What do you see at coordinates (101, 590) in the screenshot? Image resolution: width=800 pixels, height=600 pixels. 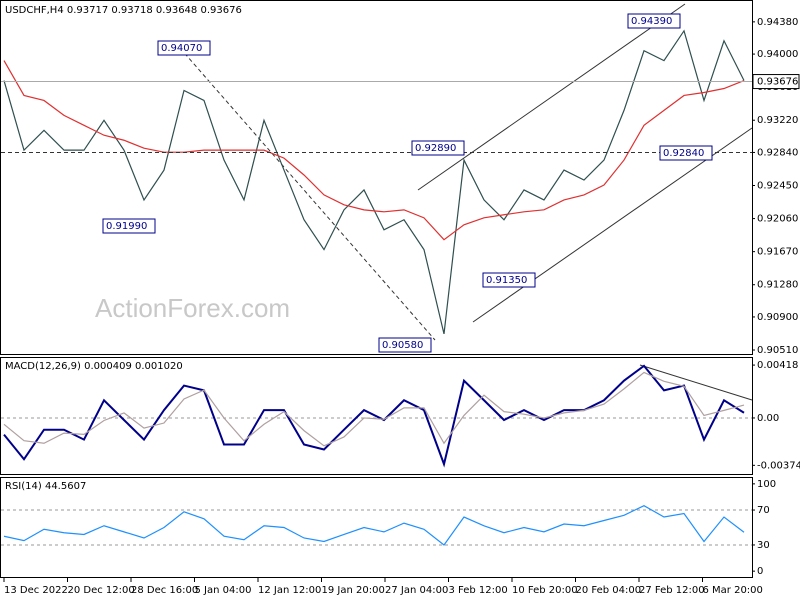 I see `x-tick-label: 20 Dec 12:00` at bounding box center [101, 590].